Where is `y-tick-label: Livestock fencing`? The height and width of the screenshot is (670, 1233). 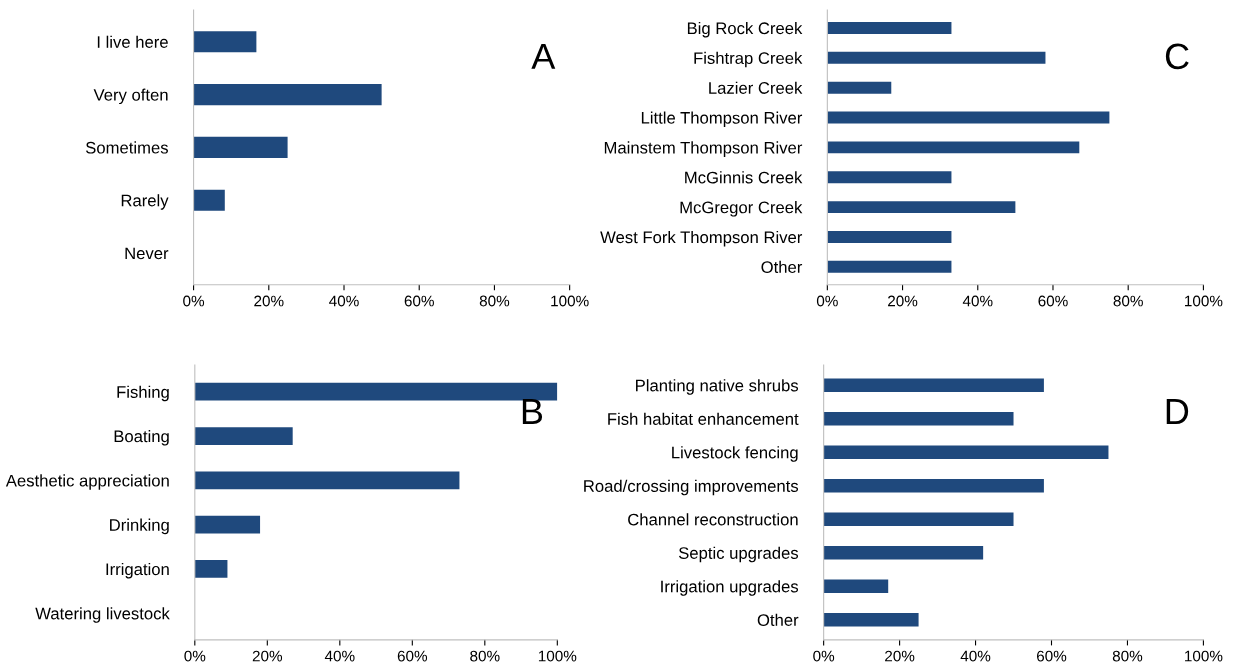 y-tick-label: Livestock fencing is located at coordinates (735, 454).